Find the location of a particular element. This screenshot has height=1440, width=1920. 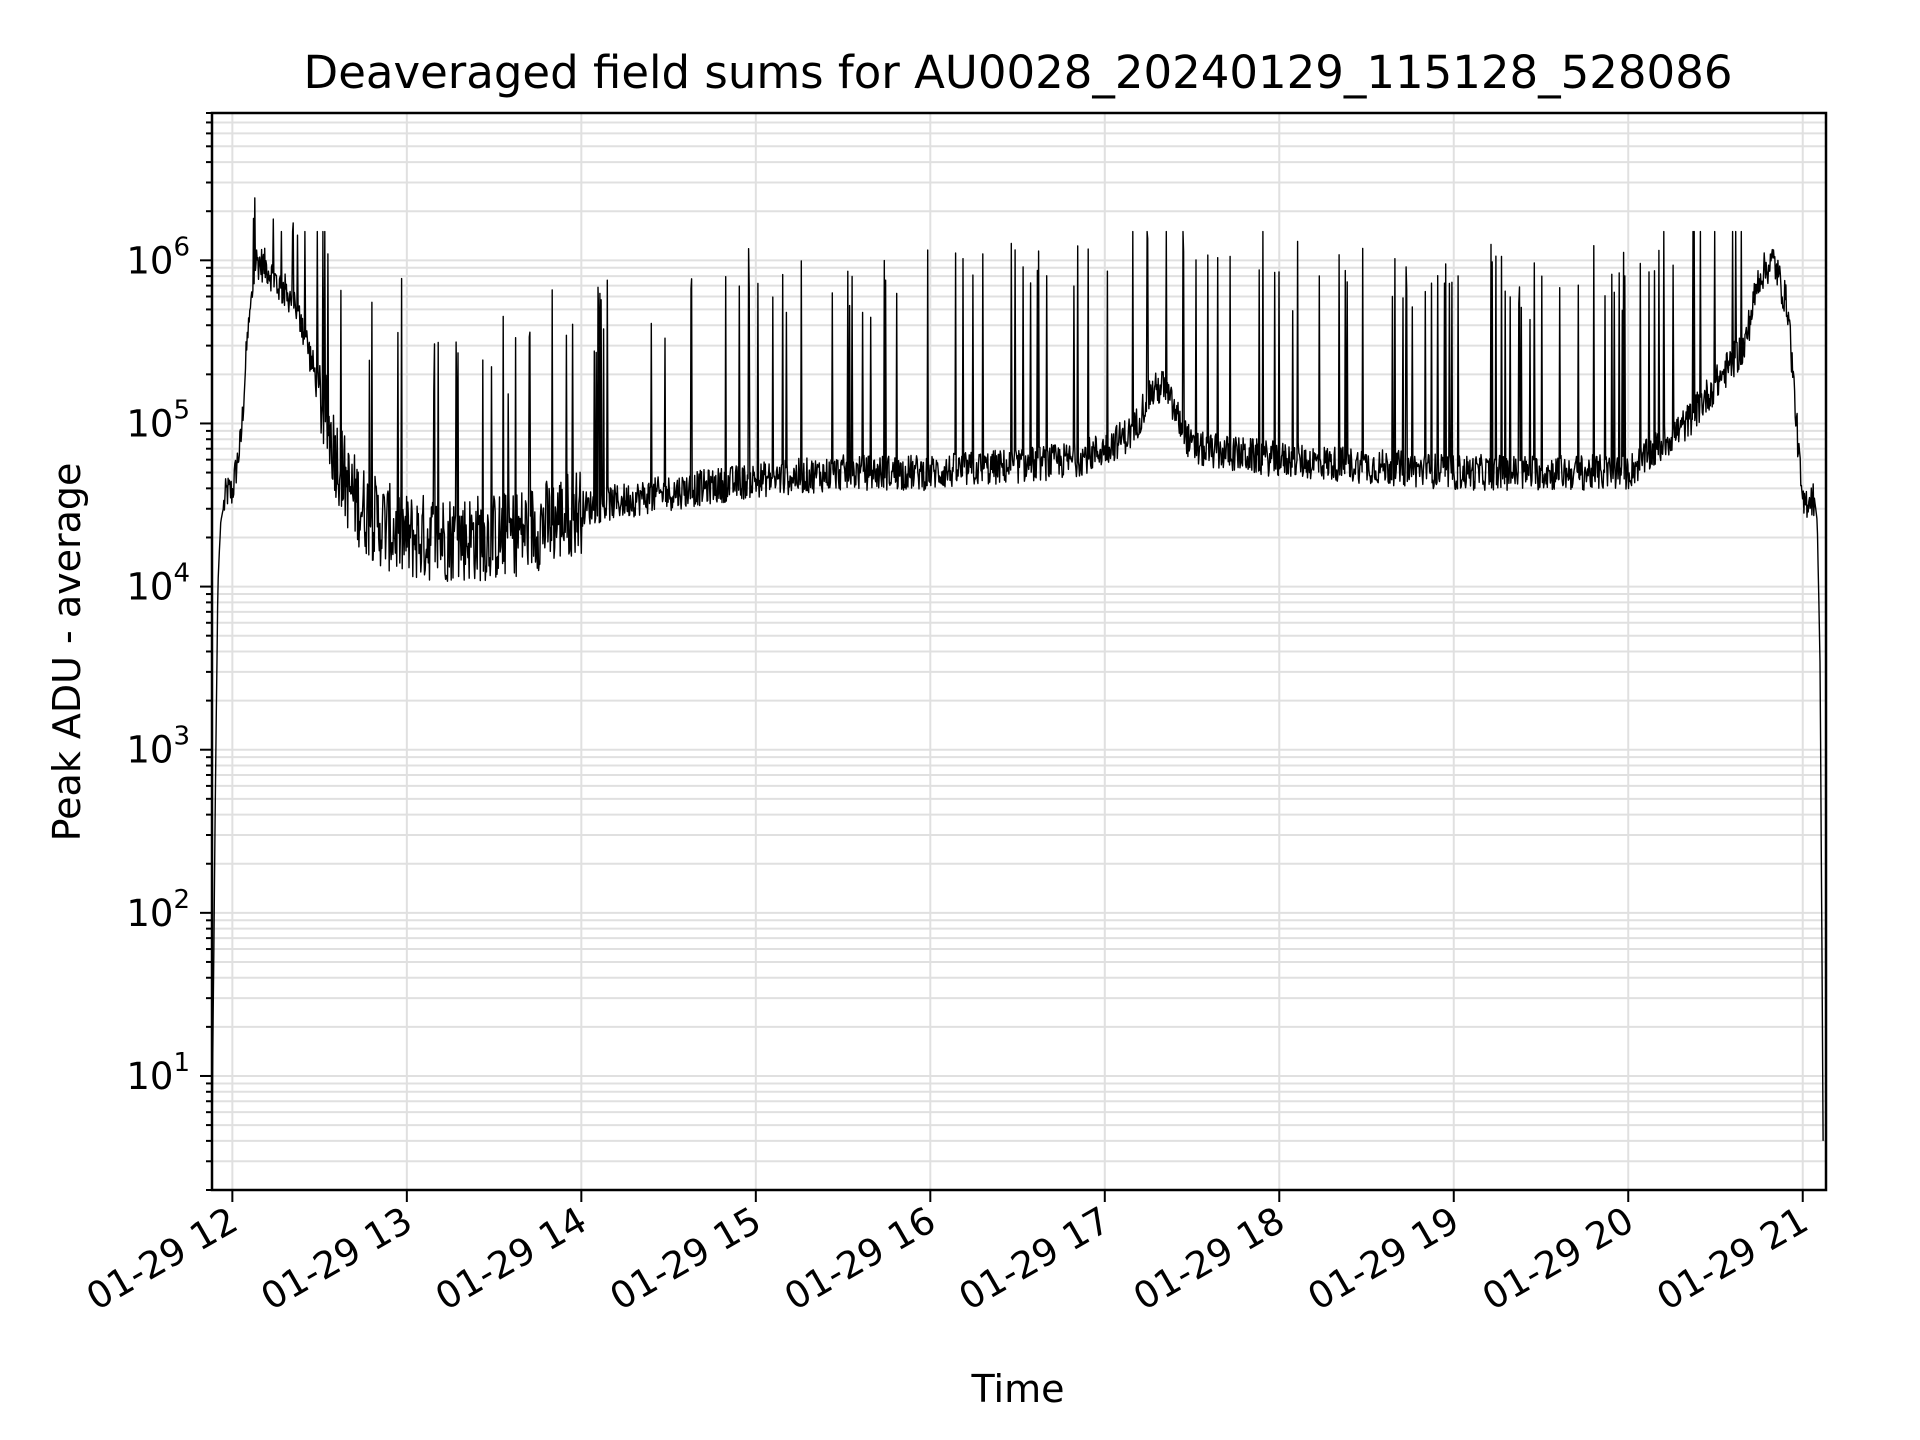

x-tick-label: 01-29 13 is located at coordinates (337, 1259).